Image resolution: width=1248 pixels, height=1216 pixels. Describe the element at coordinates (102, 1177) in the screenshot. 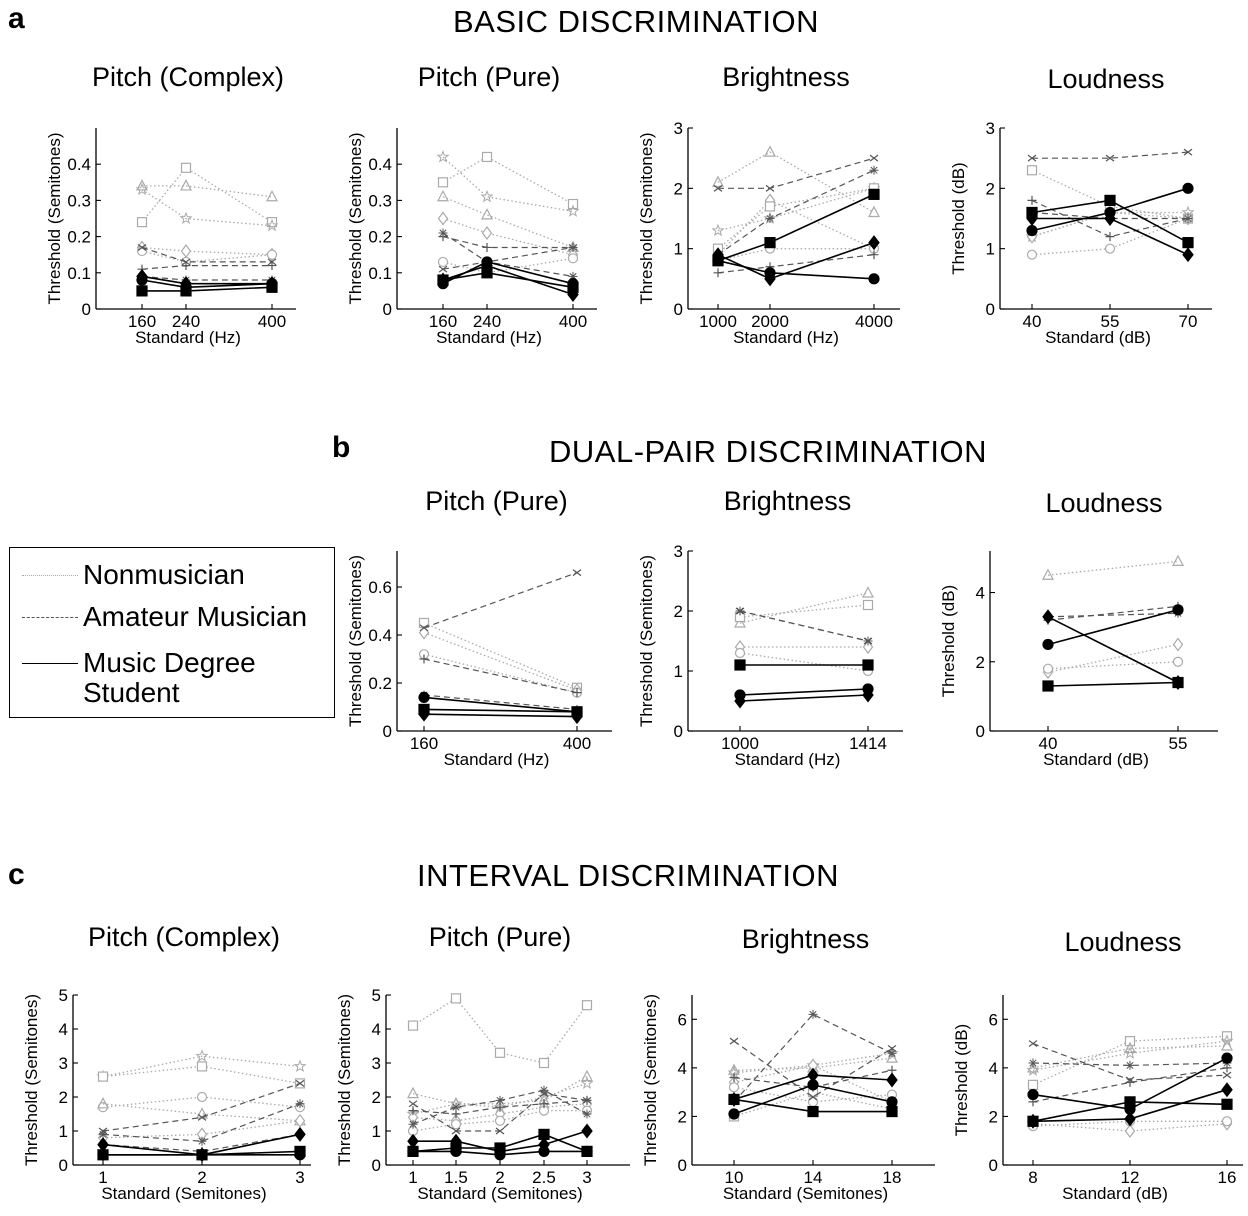

I see `x-tick-label: 1` at that location.